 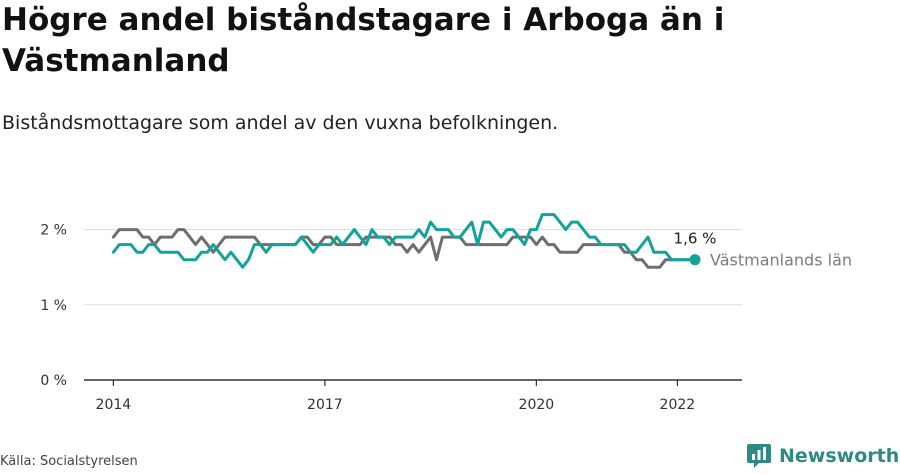 What do you see at coordinates (401, 248) in the screenshot?
I see `arboga-series-line` at bounding box center [401, 248].